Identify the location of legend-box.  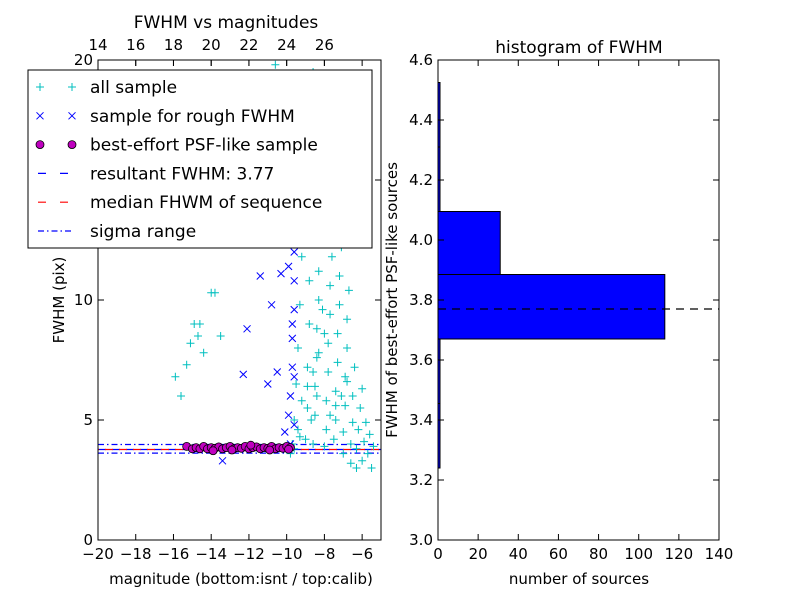
(200, 159).